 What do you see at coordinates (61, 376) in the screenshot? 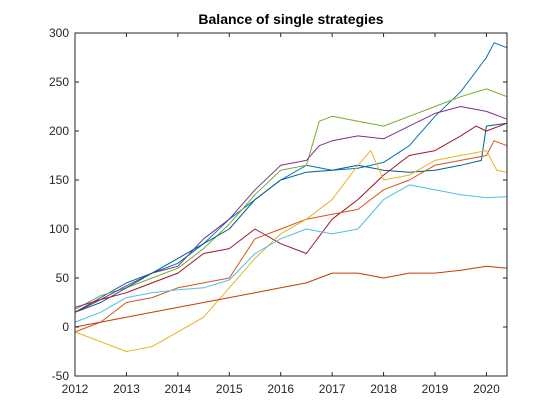
I see `y-tick-label: -50` at bounding box center [61, 376].